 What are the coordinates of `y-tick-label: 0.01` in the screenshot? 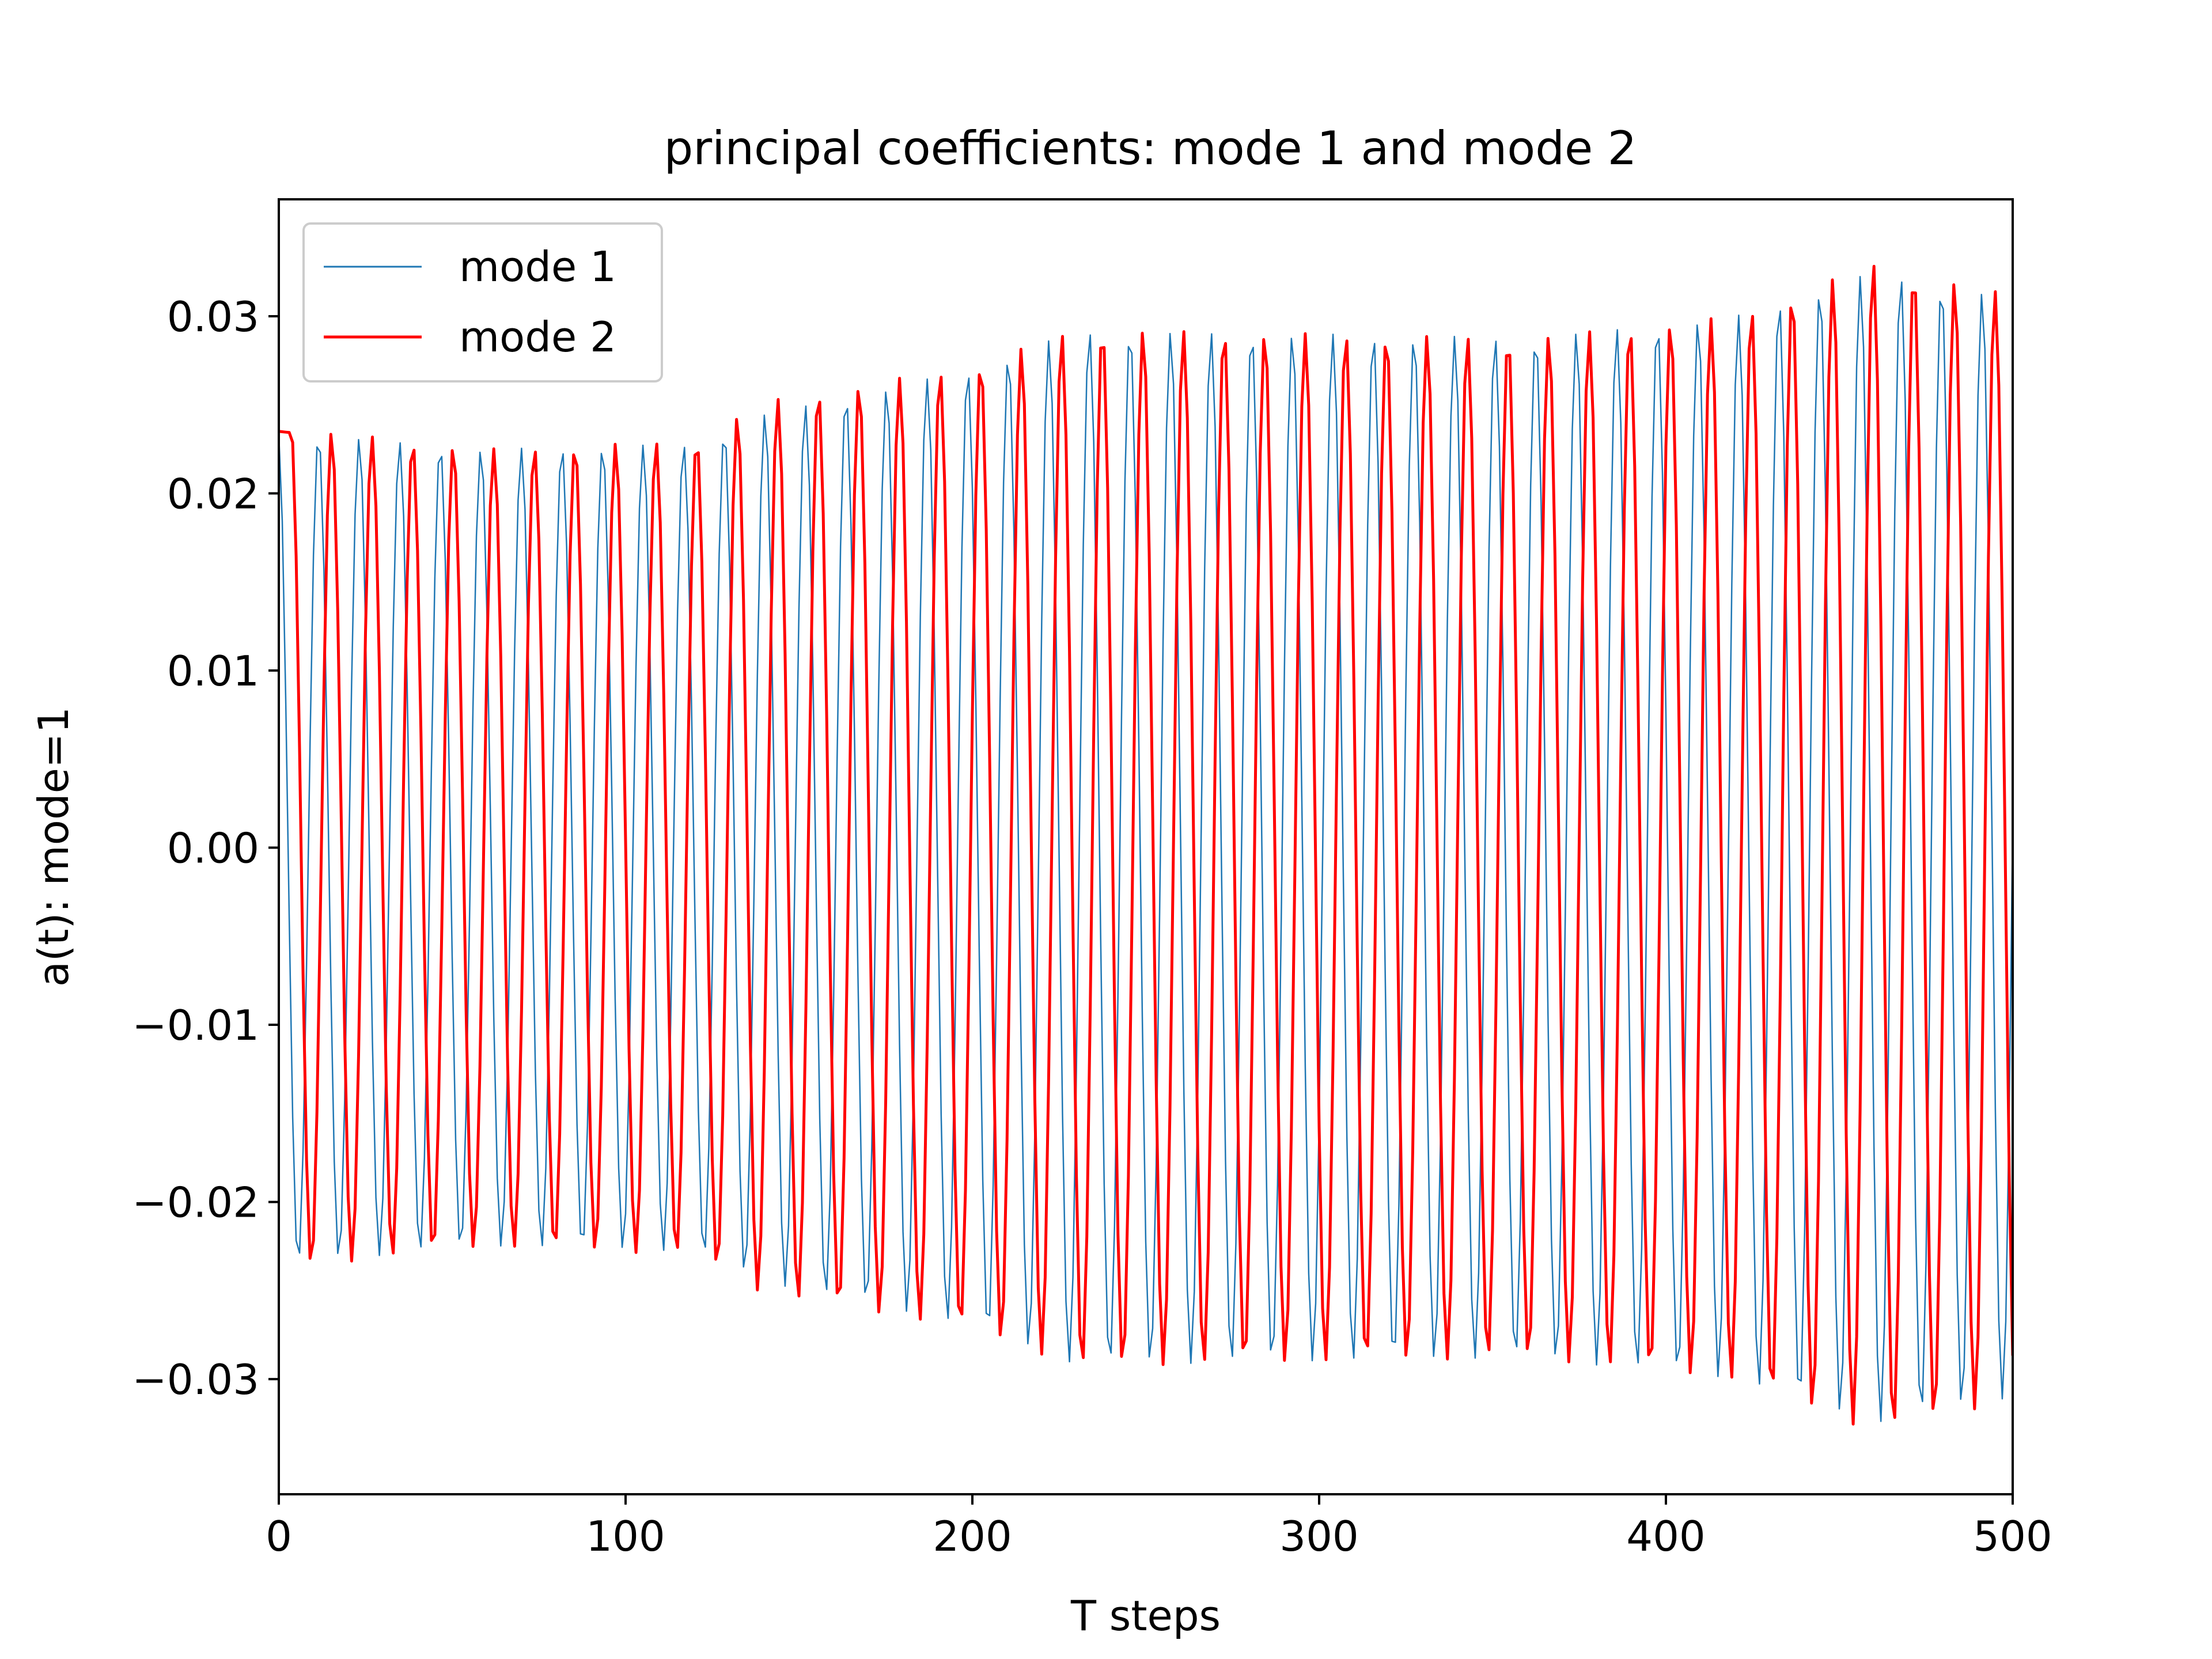 It's located at (213, 671).